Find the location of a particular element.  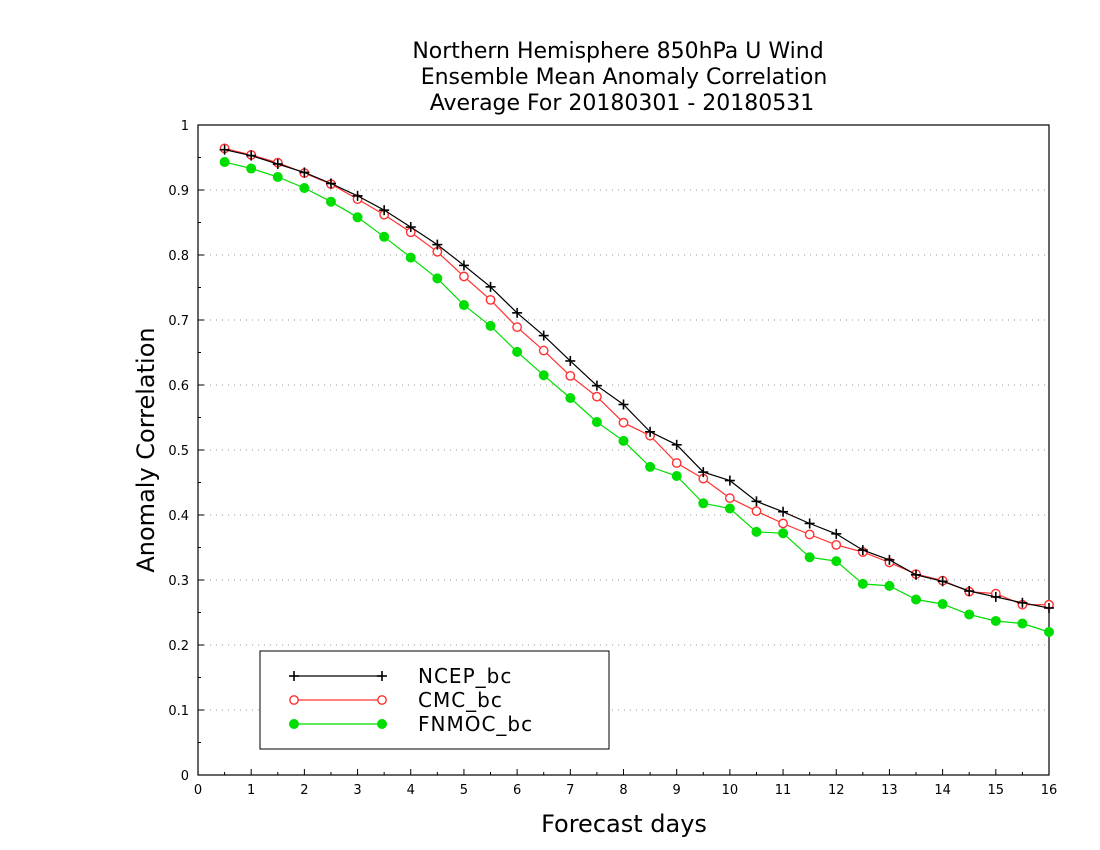

x-tick-label: 13 is located at coordinates (889, 790).